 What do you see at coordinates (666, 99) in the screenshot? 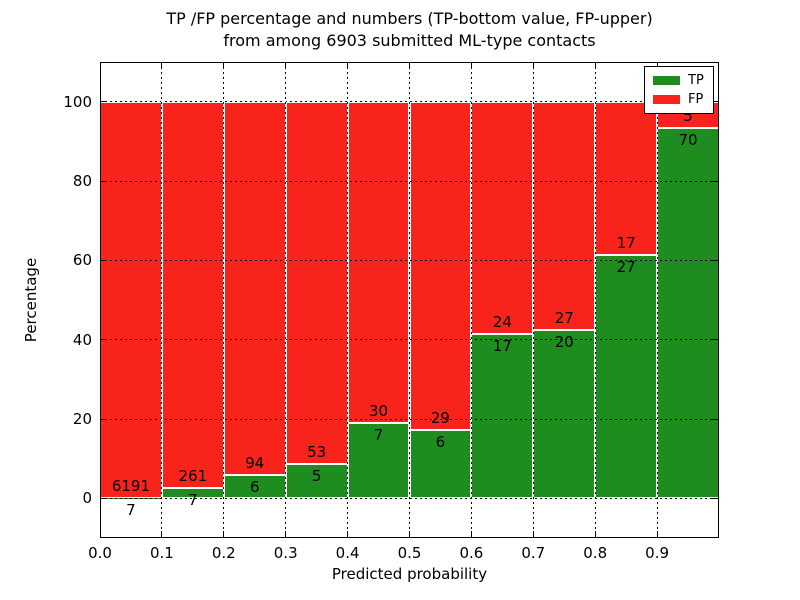
I see `fp-swatch` at bounding box center [666, 99].